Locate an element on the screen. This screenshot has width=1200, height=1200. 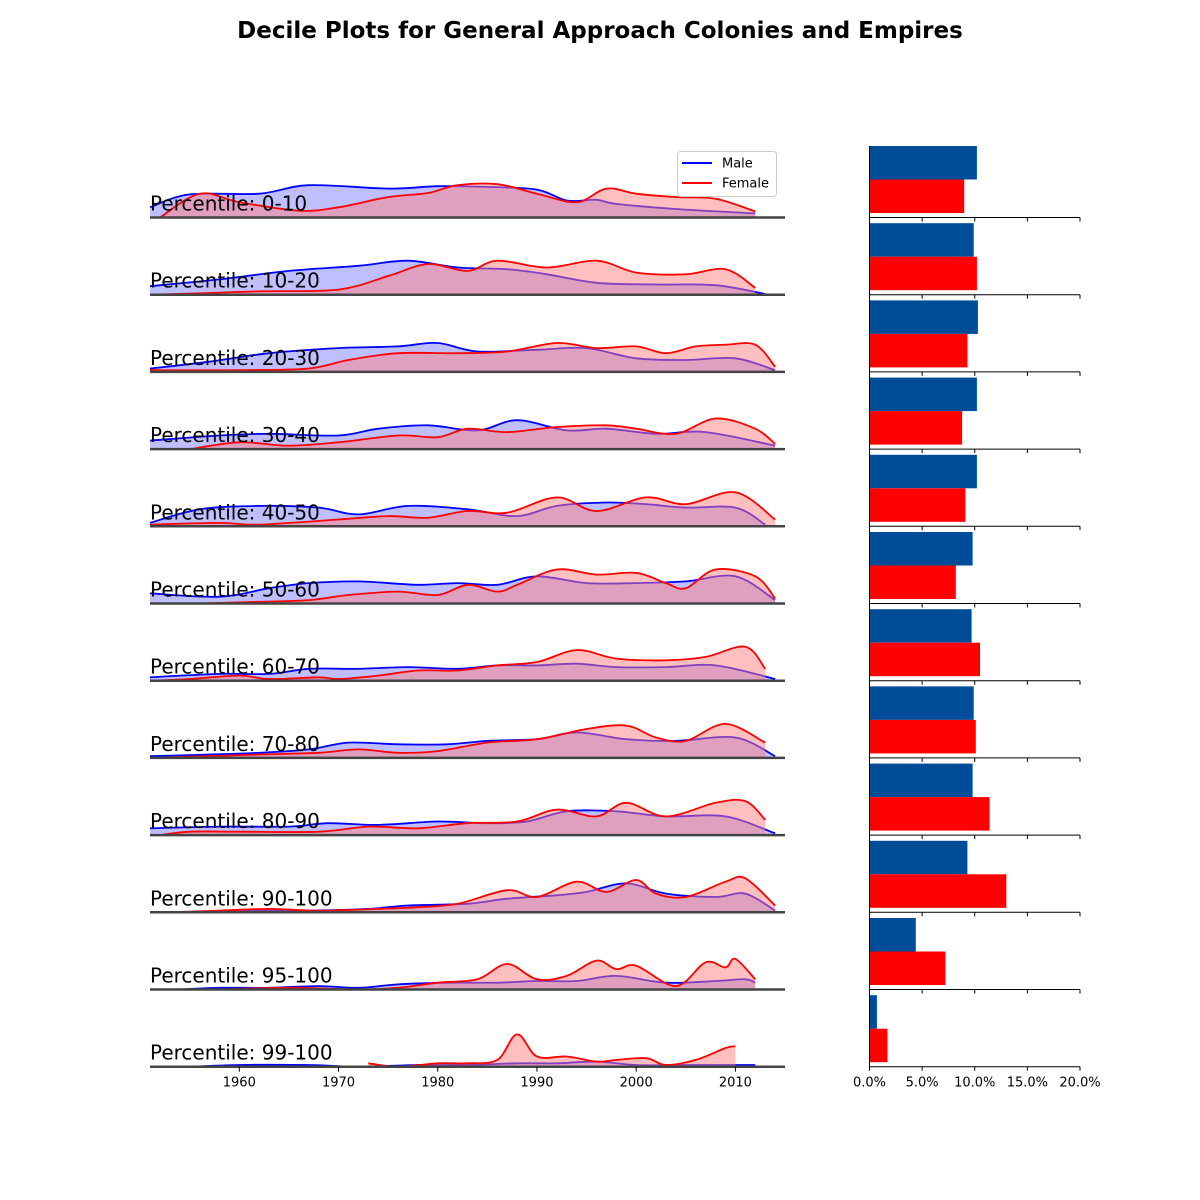
row-label: Percentile: 90-100 is located at coordinates (241, 898).